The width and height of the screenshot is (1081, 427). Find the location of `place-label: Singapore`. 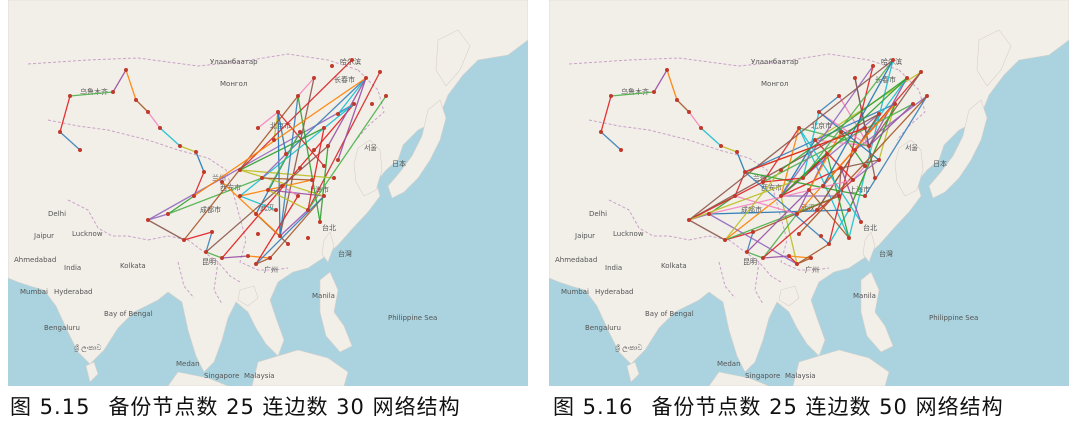

place-label: Singapore is located at coordinates (762, 376).